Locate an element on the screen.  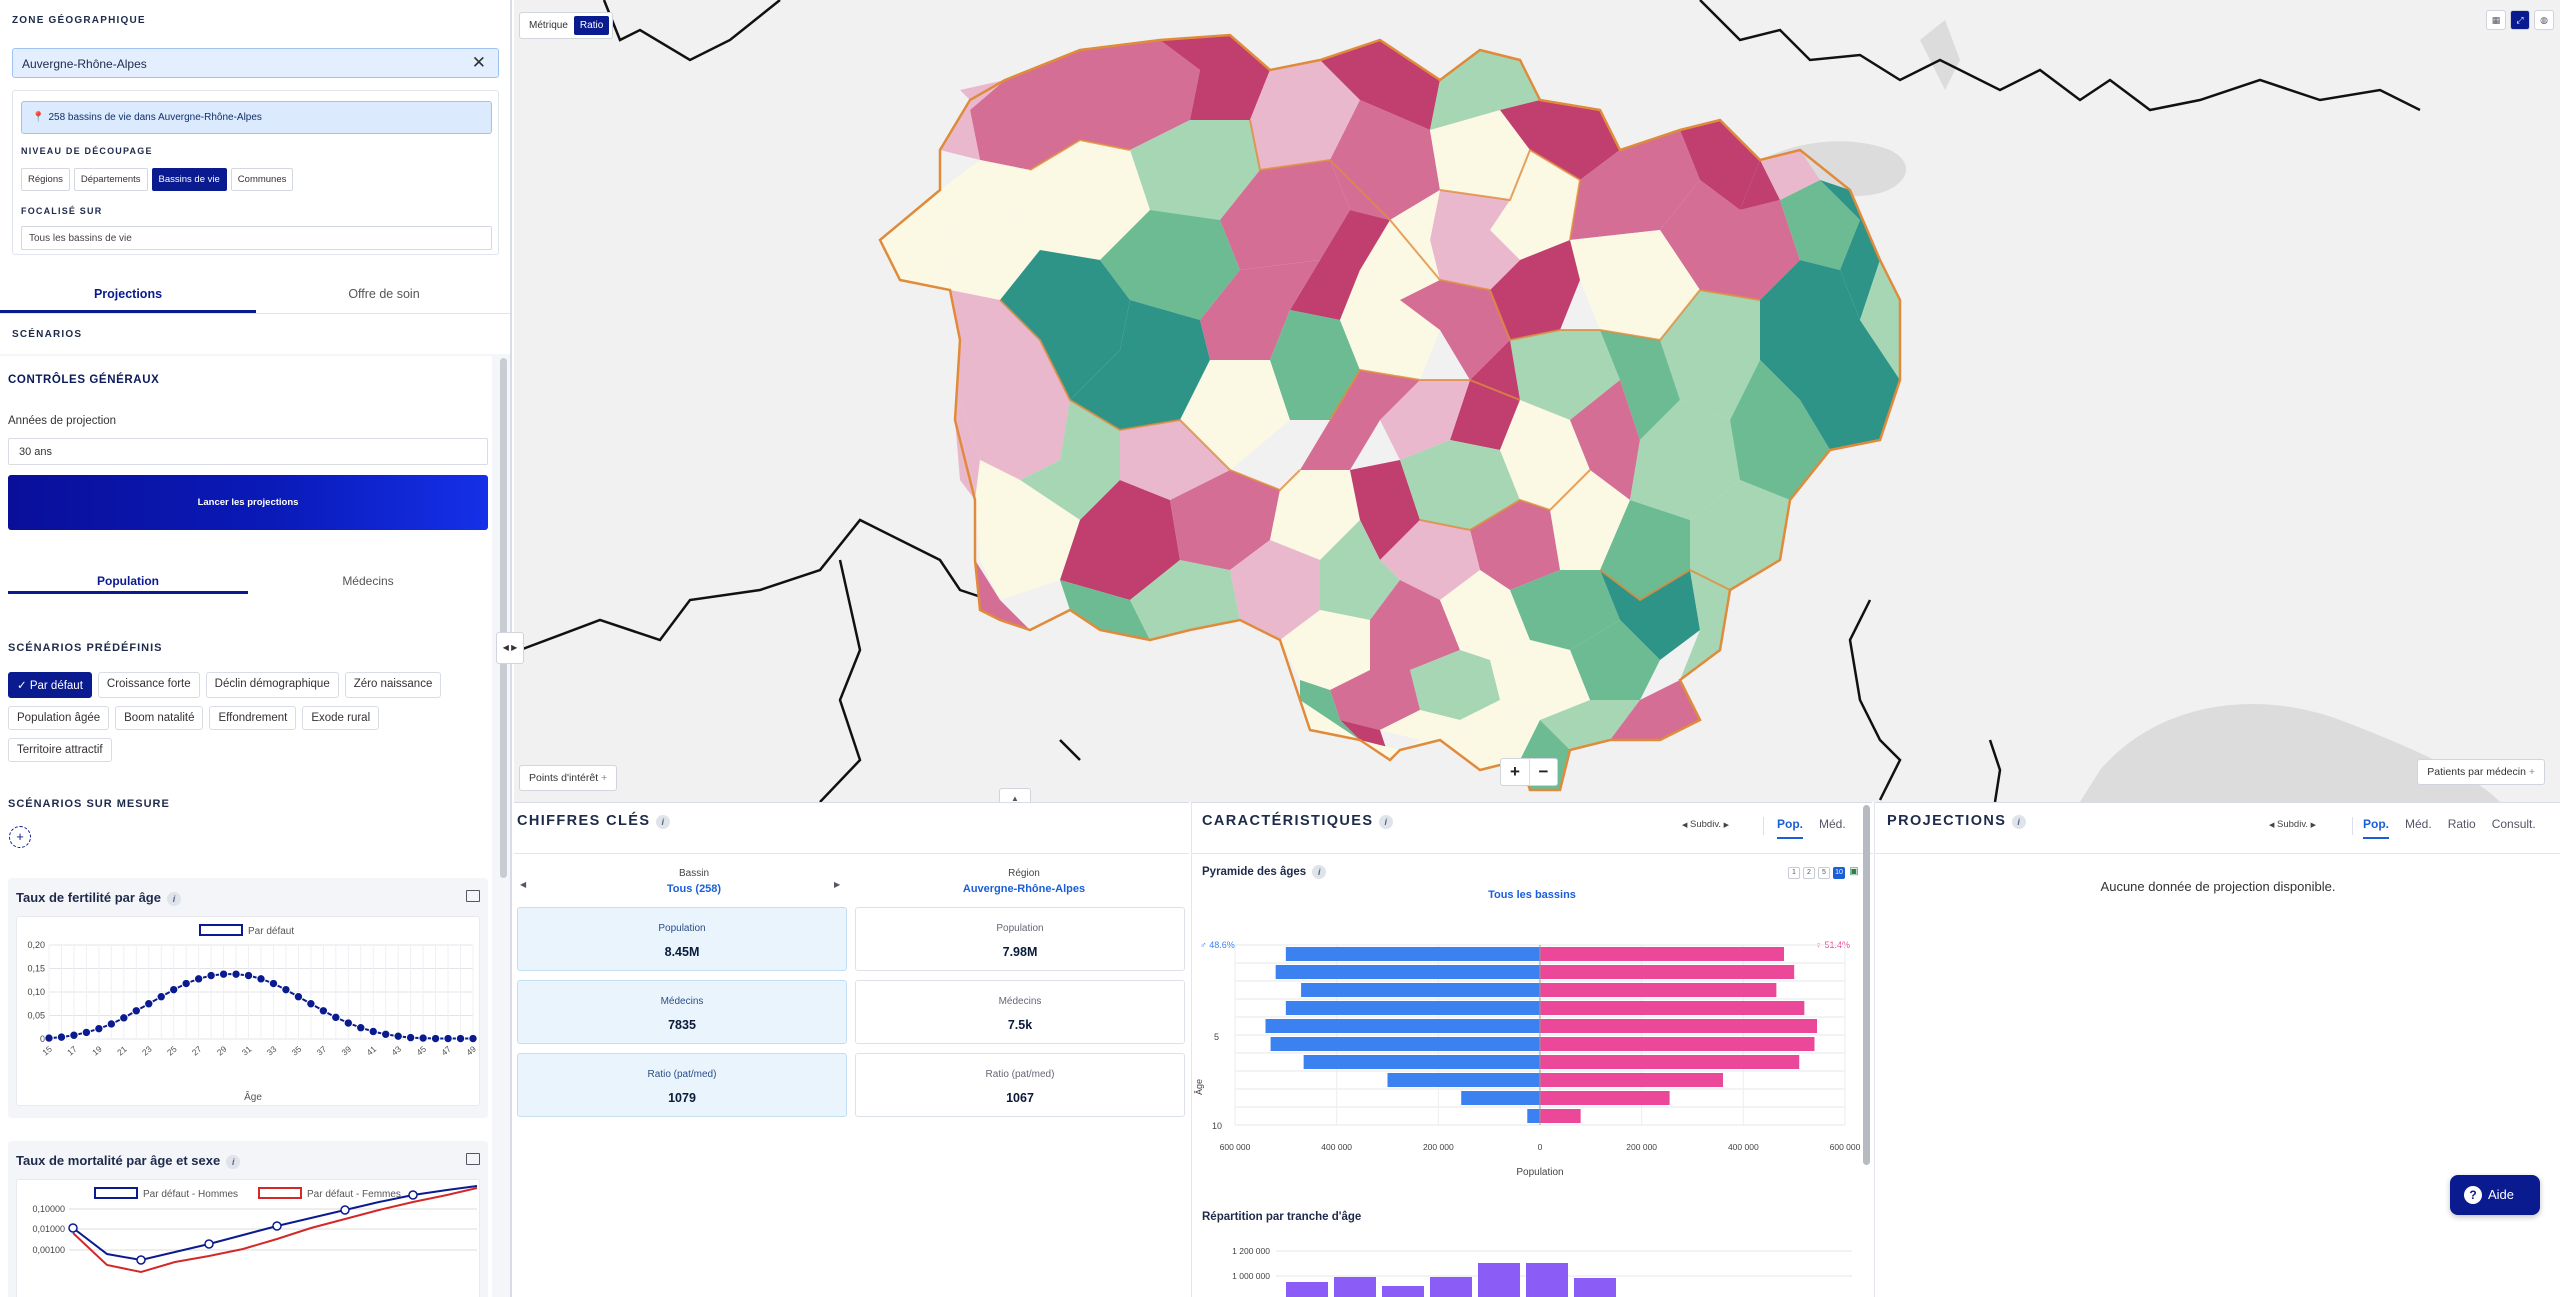
level-button-communes: Communes is located at coordinates (262, 179).